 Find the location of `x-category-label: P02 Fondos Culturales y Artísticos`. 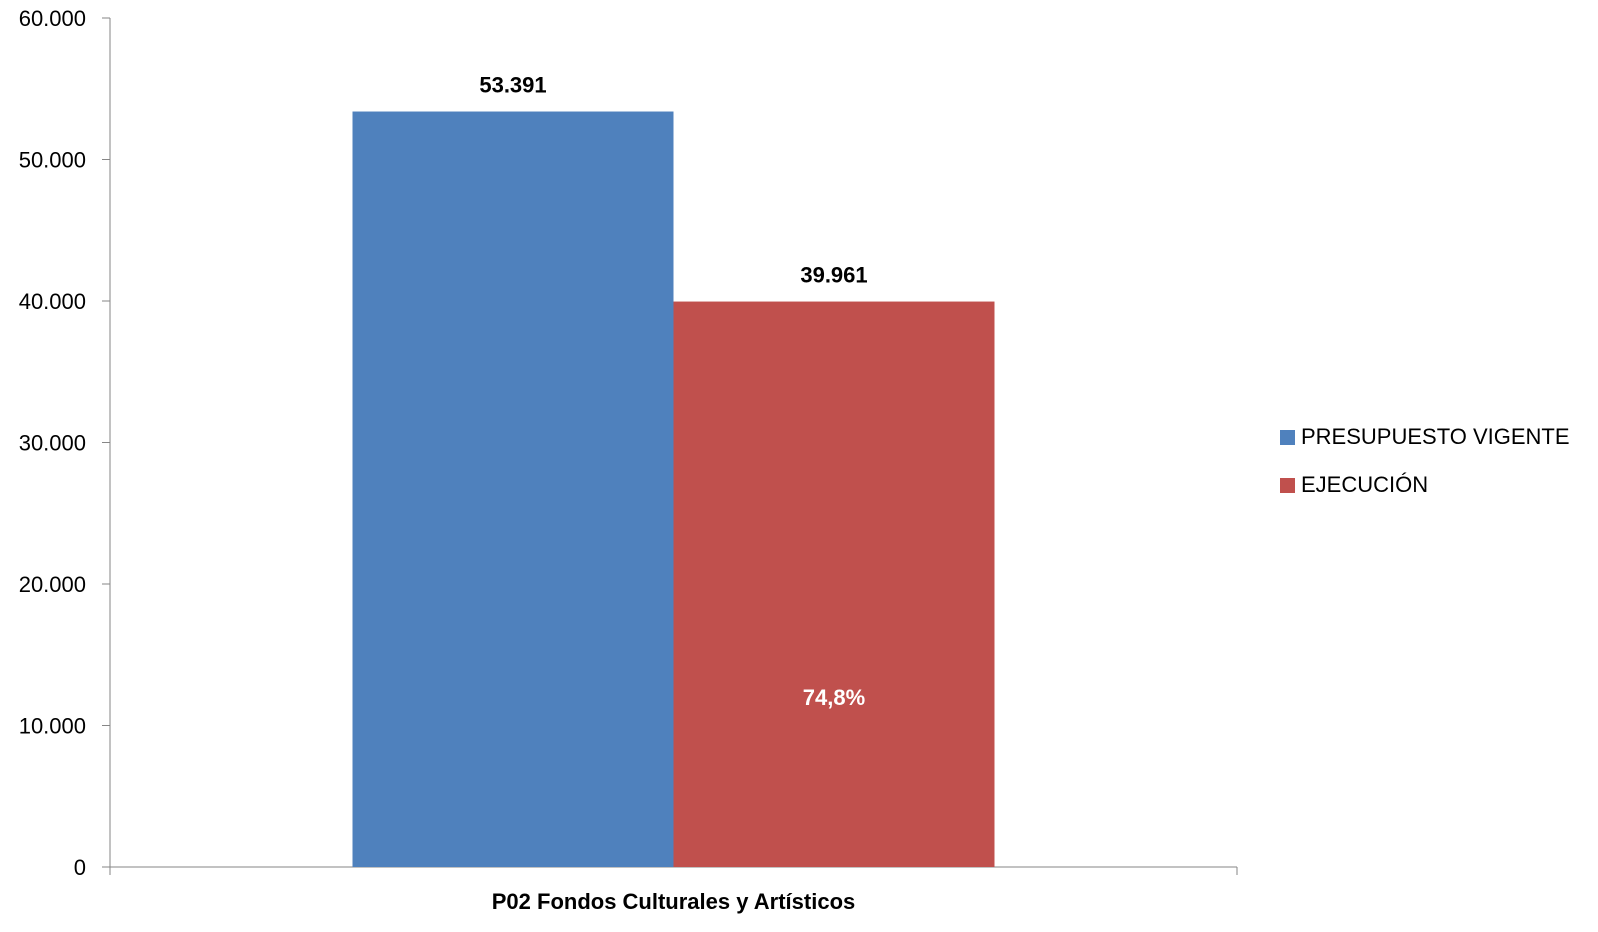

x-category-label: P02 Fondos Culturales y Artísticos is located at coordinates (674, 901).